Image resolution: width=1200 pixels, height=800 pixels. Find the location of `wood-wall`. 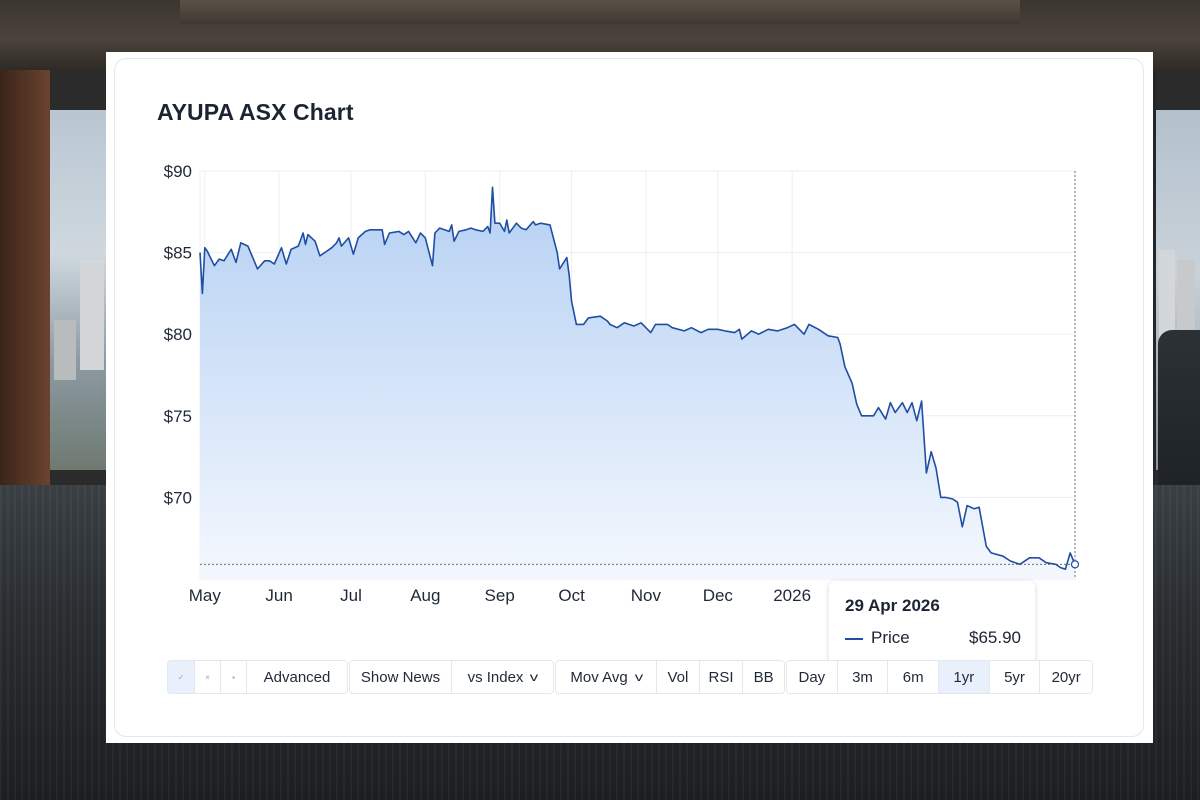

wood-wall is located at coordinates (25, 280).